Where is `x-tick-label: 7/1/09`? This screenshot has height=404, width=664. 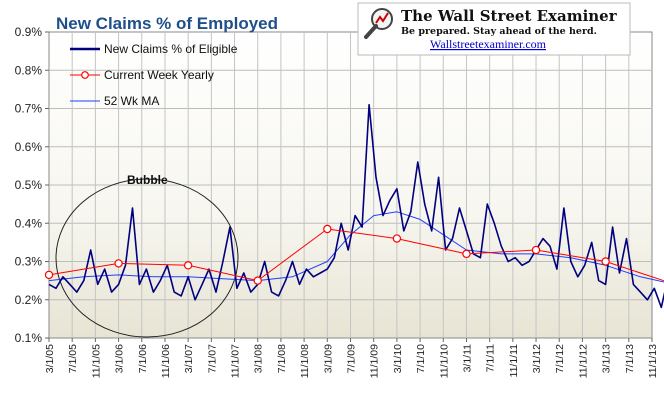
x-tick-label: 7/1/09 is located at coordinates (352, 358).